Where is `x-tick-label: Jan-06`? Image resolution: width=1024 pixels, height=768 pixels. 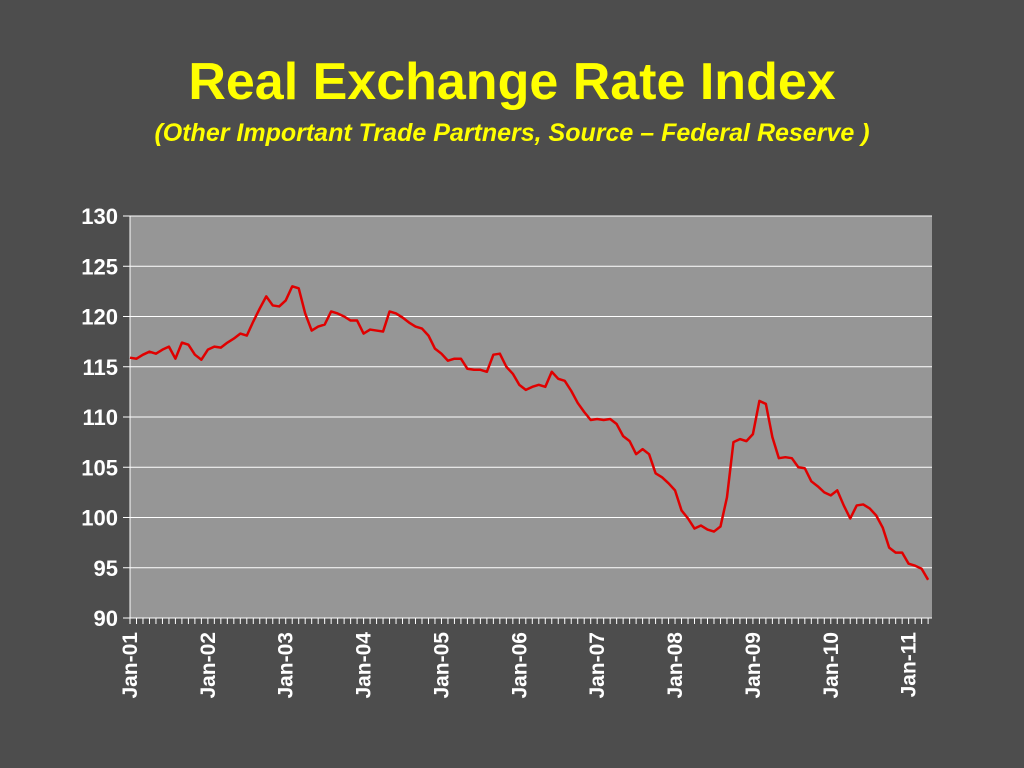 x-tick-label: Jan-06 is located at coordinates (519, 665).